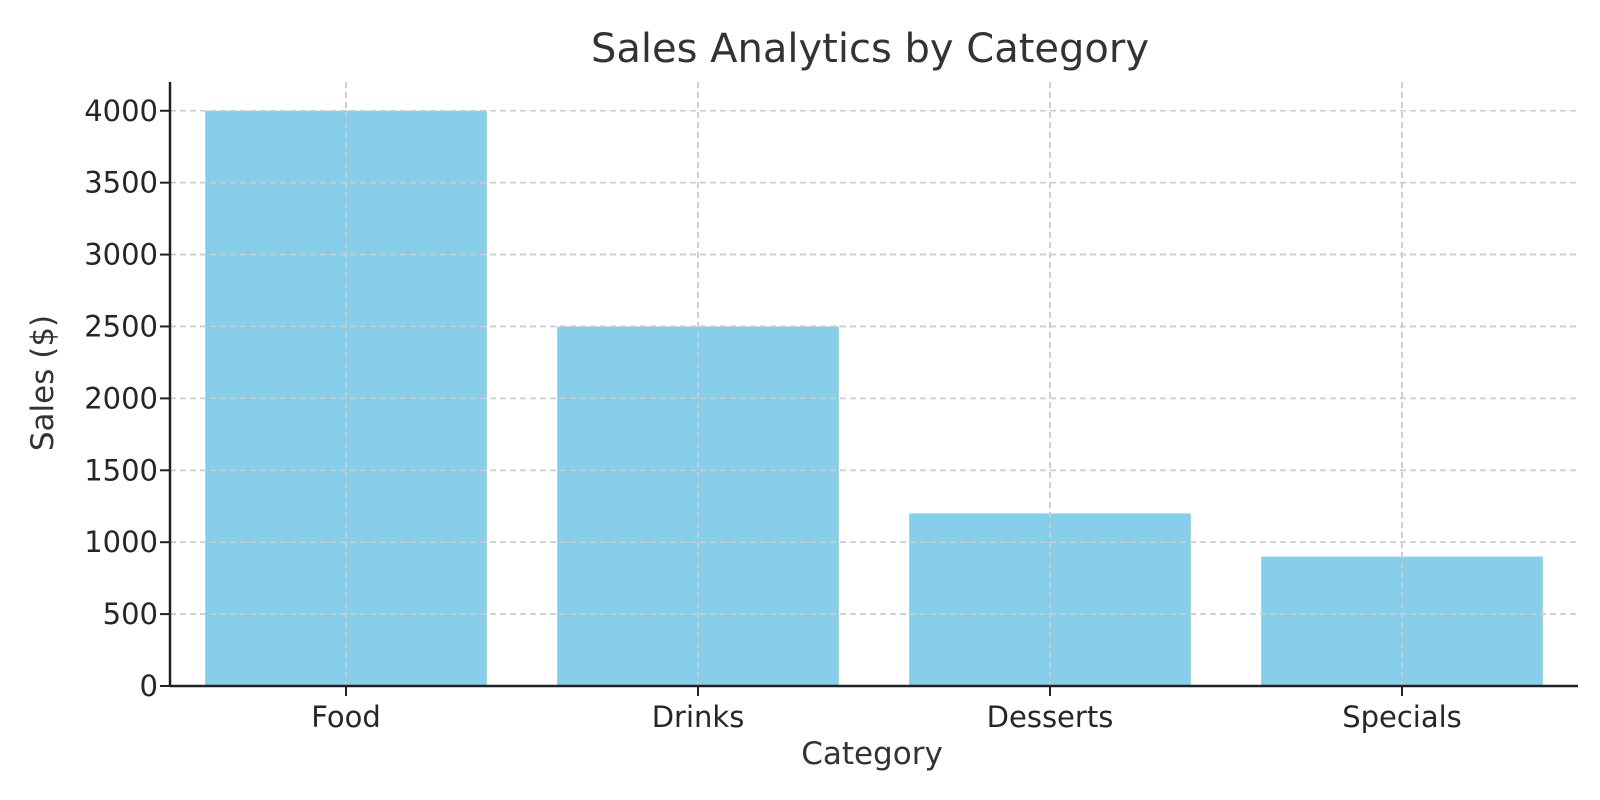 This screenshot has height=800, width=1600. Describe the element at coordinates (121, 183) in the screenshot. I see `y-tick-label: 3500` at that location.